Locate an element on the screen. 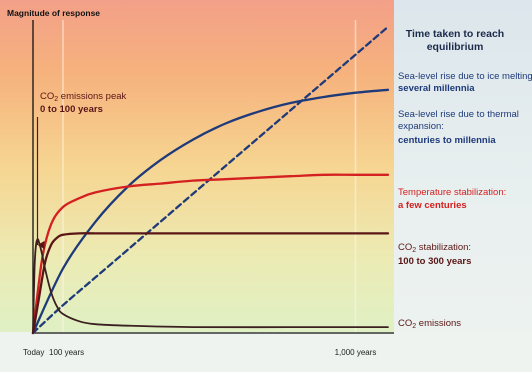 The width and height of the screenshot is (532, 372). annotation-line1: CO2 emissions peak is located at coordinates (83, 97).